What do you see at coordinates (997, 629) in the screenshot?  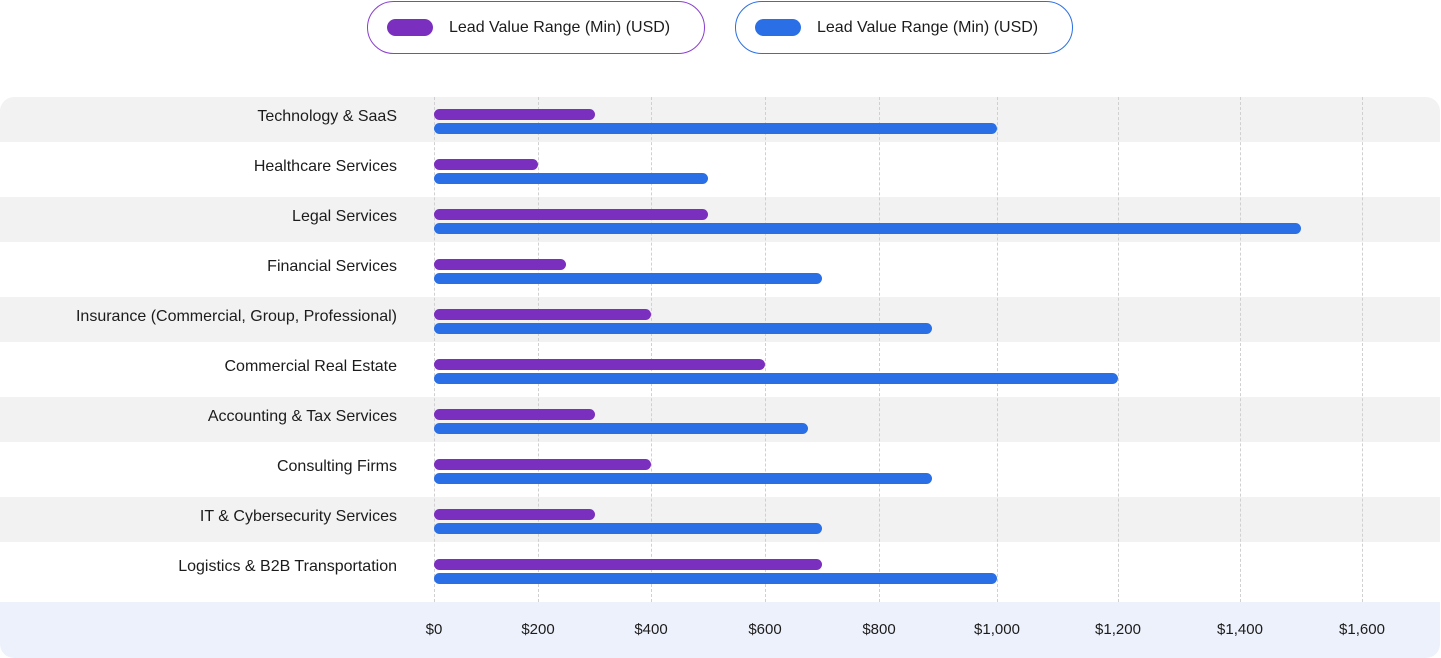 I see `x-tick-label: $1,000` at bounding box center [997, 629].